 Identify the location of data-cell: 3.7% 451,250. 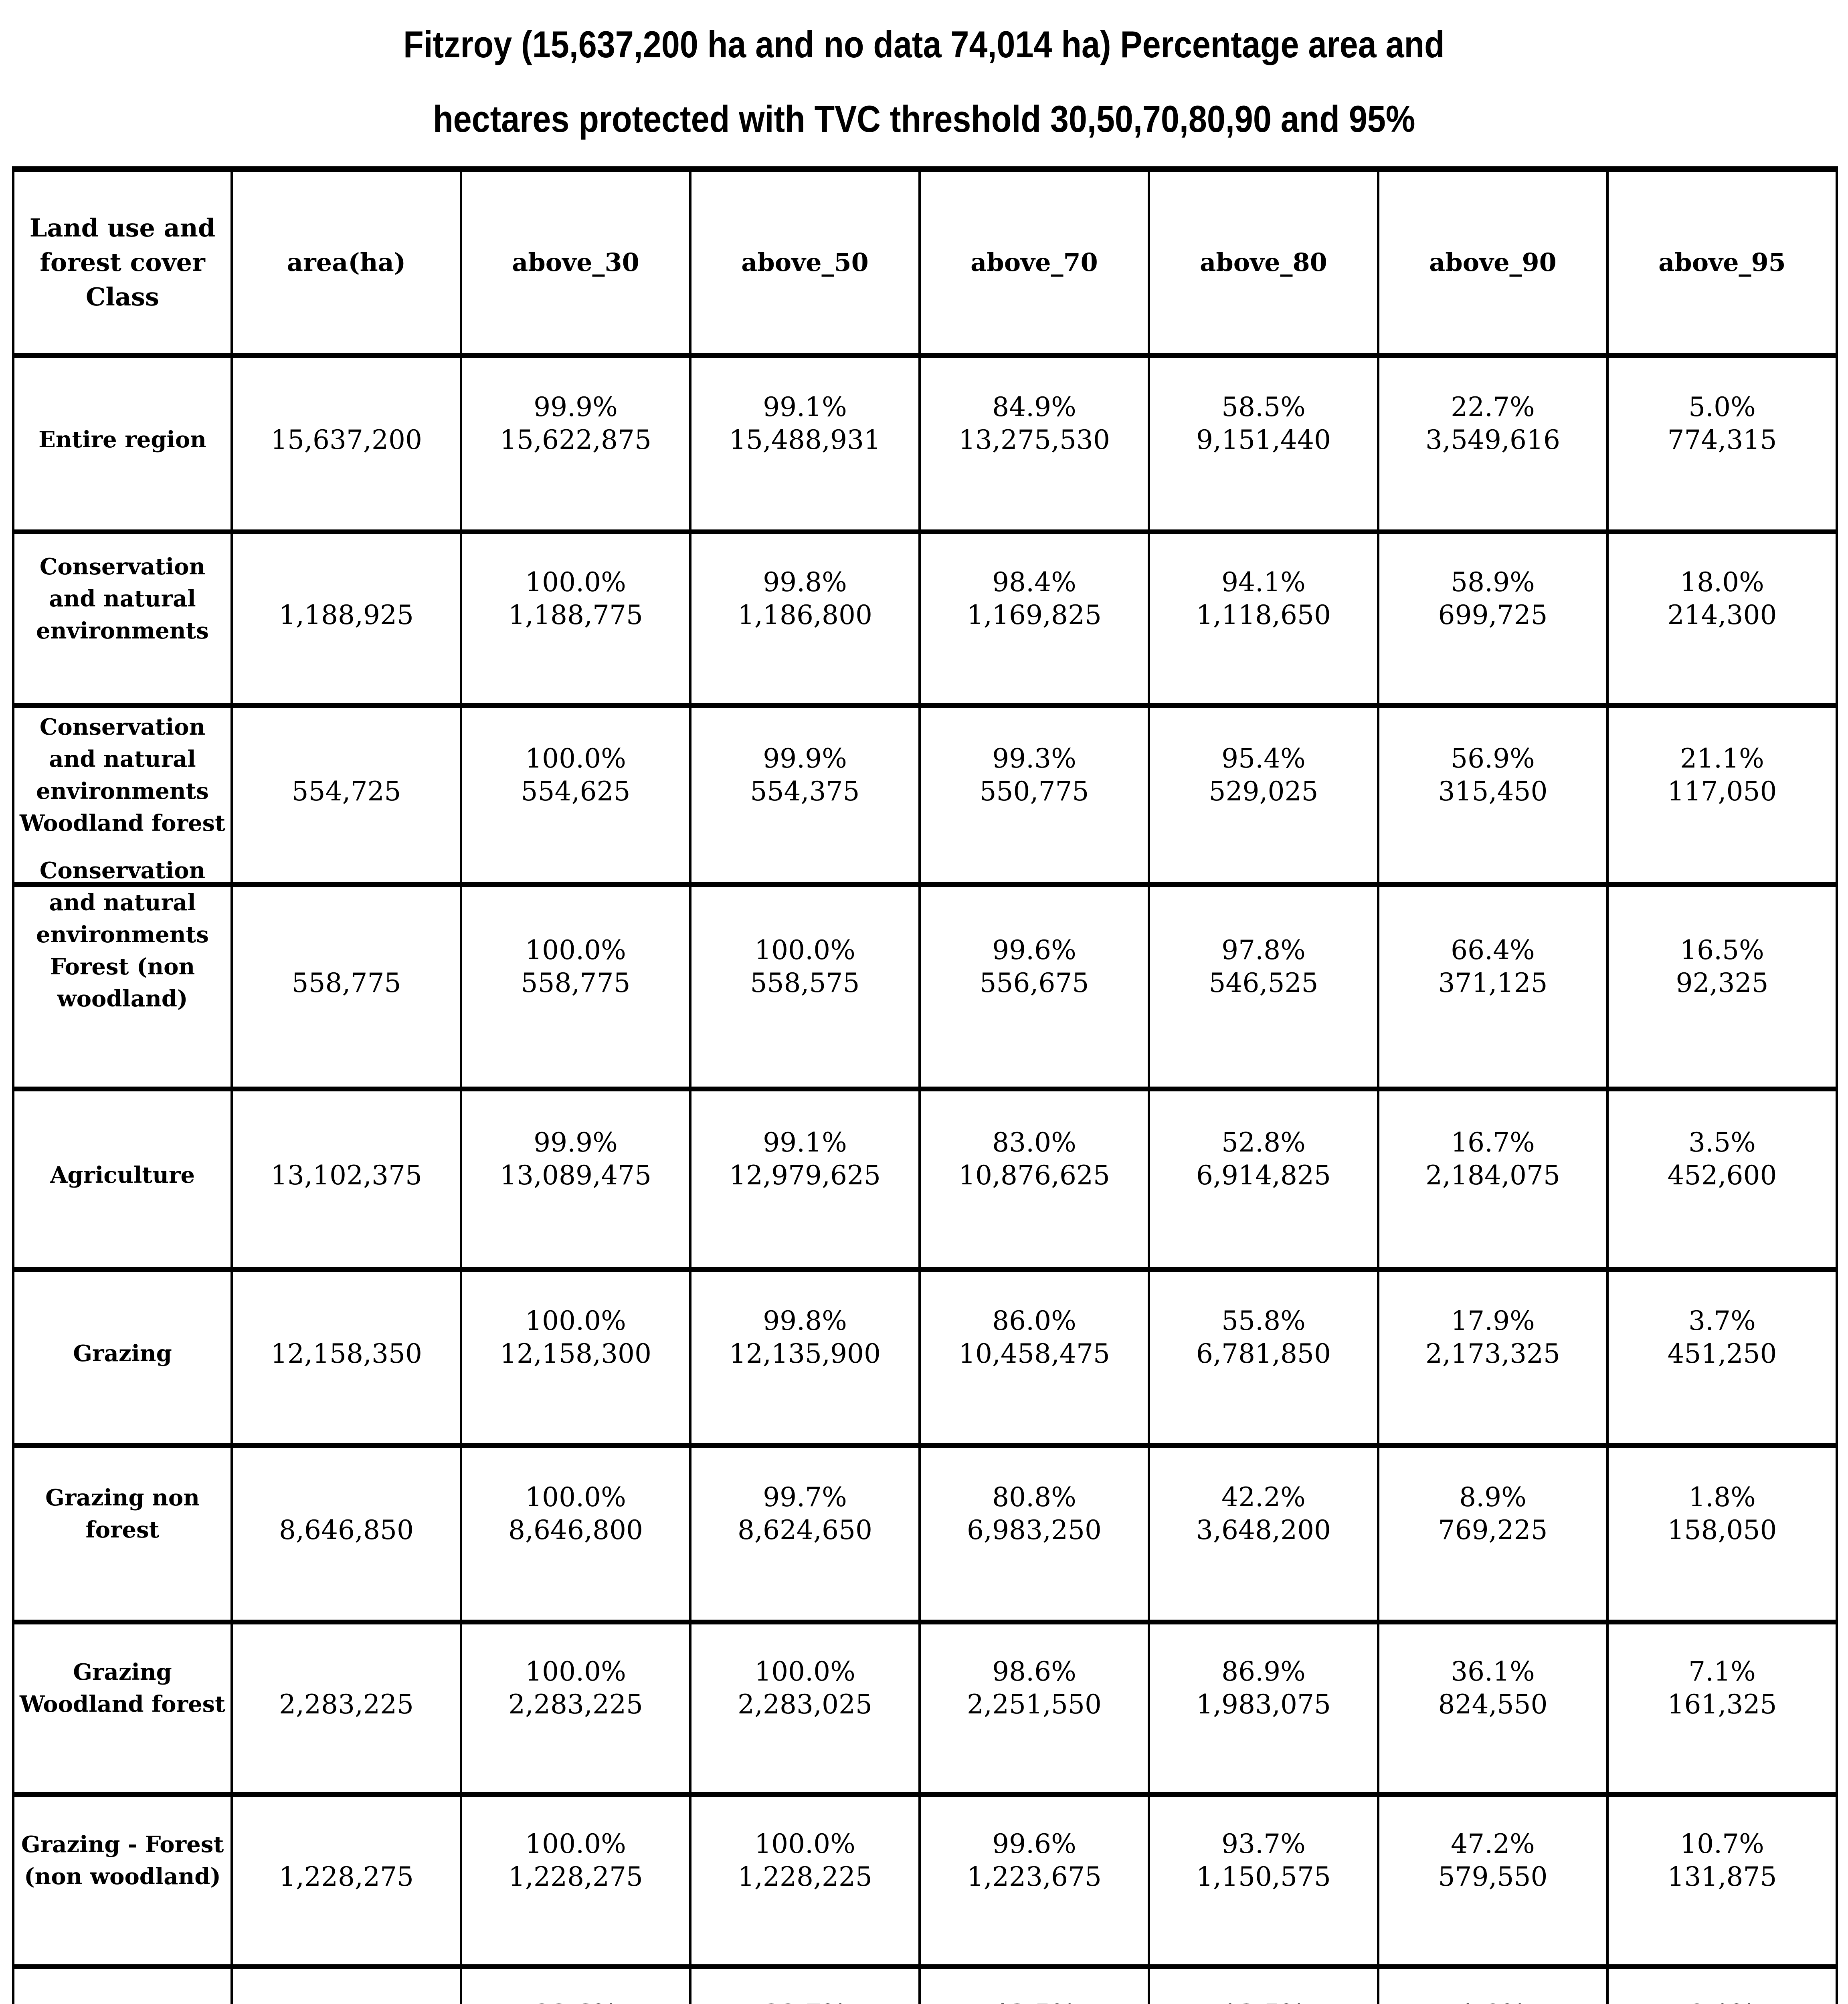
(1722, 1358).